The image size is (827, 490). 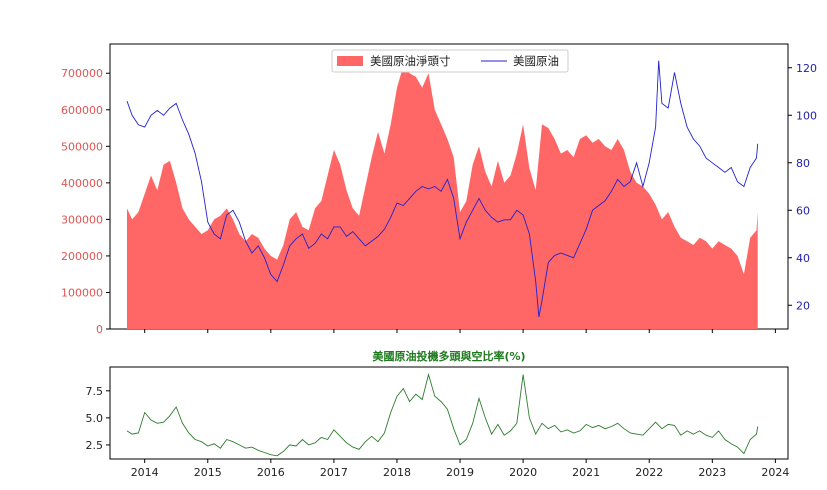 I want to click on right-tick-label: 40, so click(x=803, y=258).